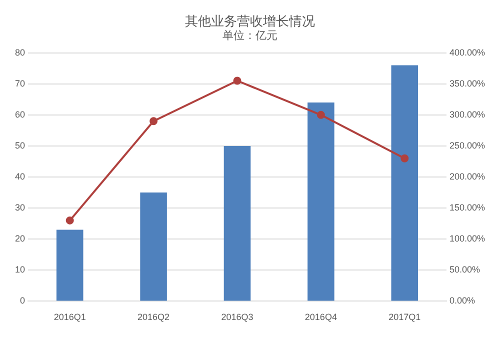 The width and height of the screenshot is (500, 338). What do you see at coordinates (20, 207) in the screenshot?
I see `y-tick-label: 30` at bounding box center [20, 207].